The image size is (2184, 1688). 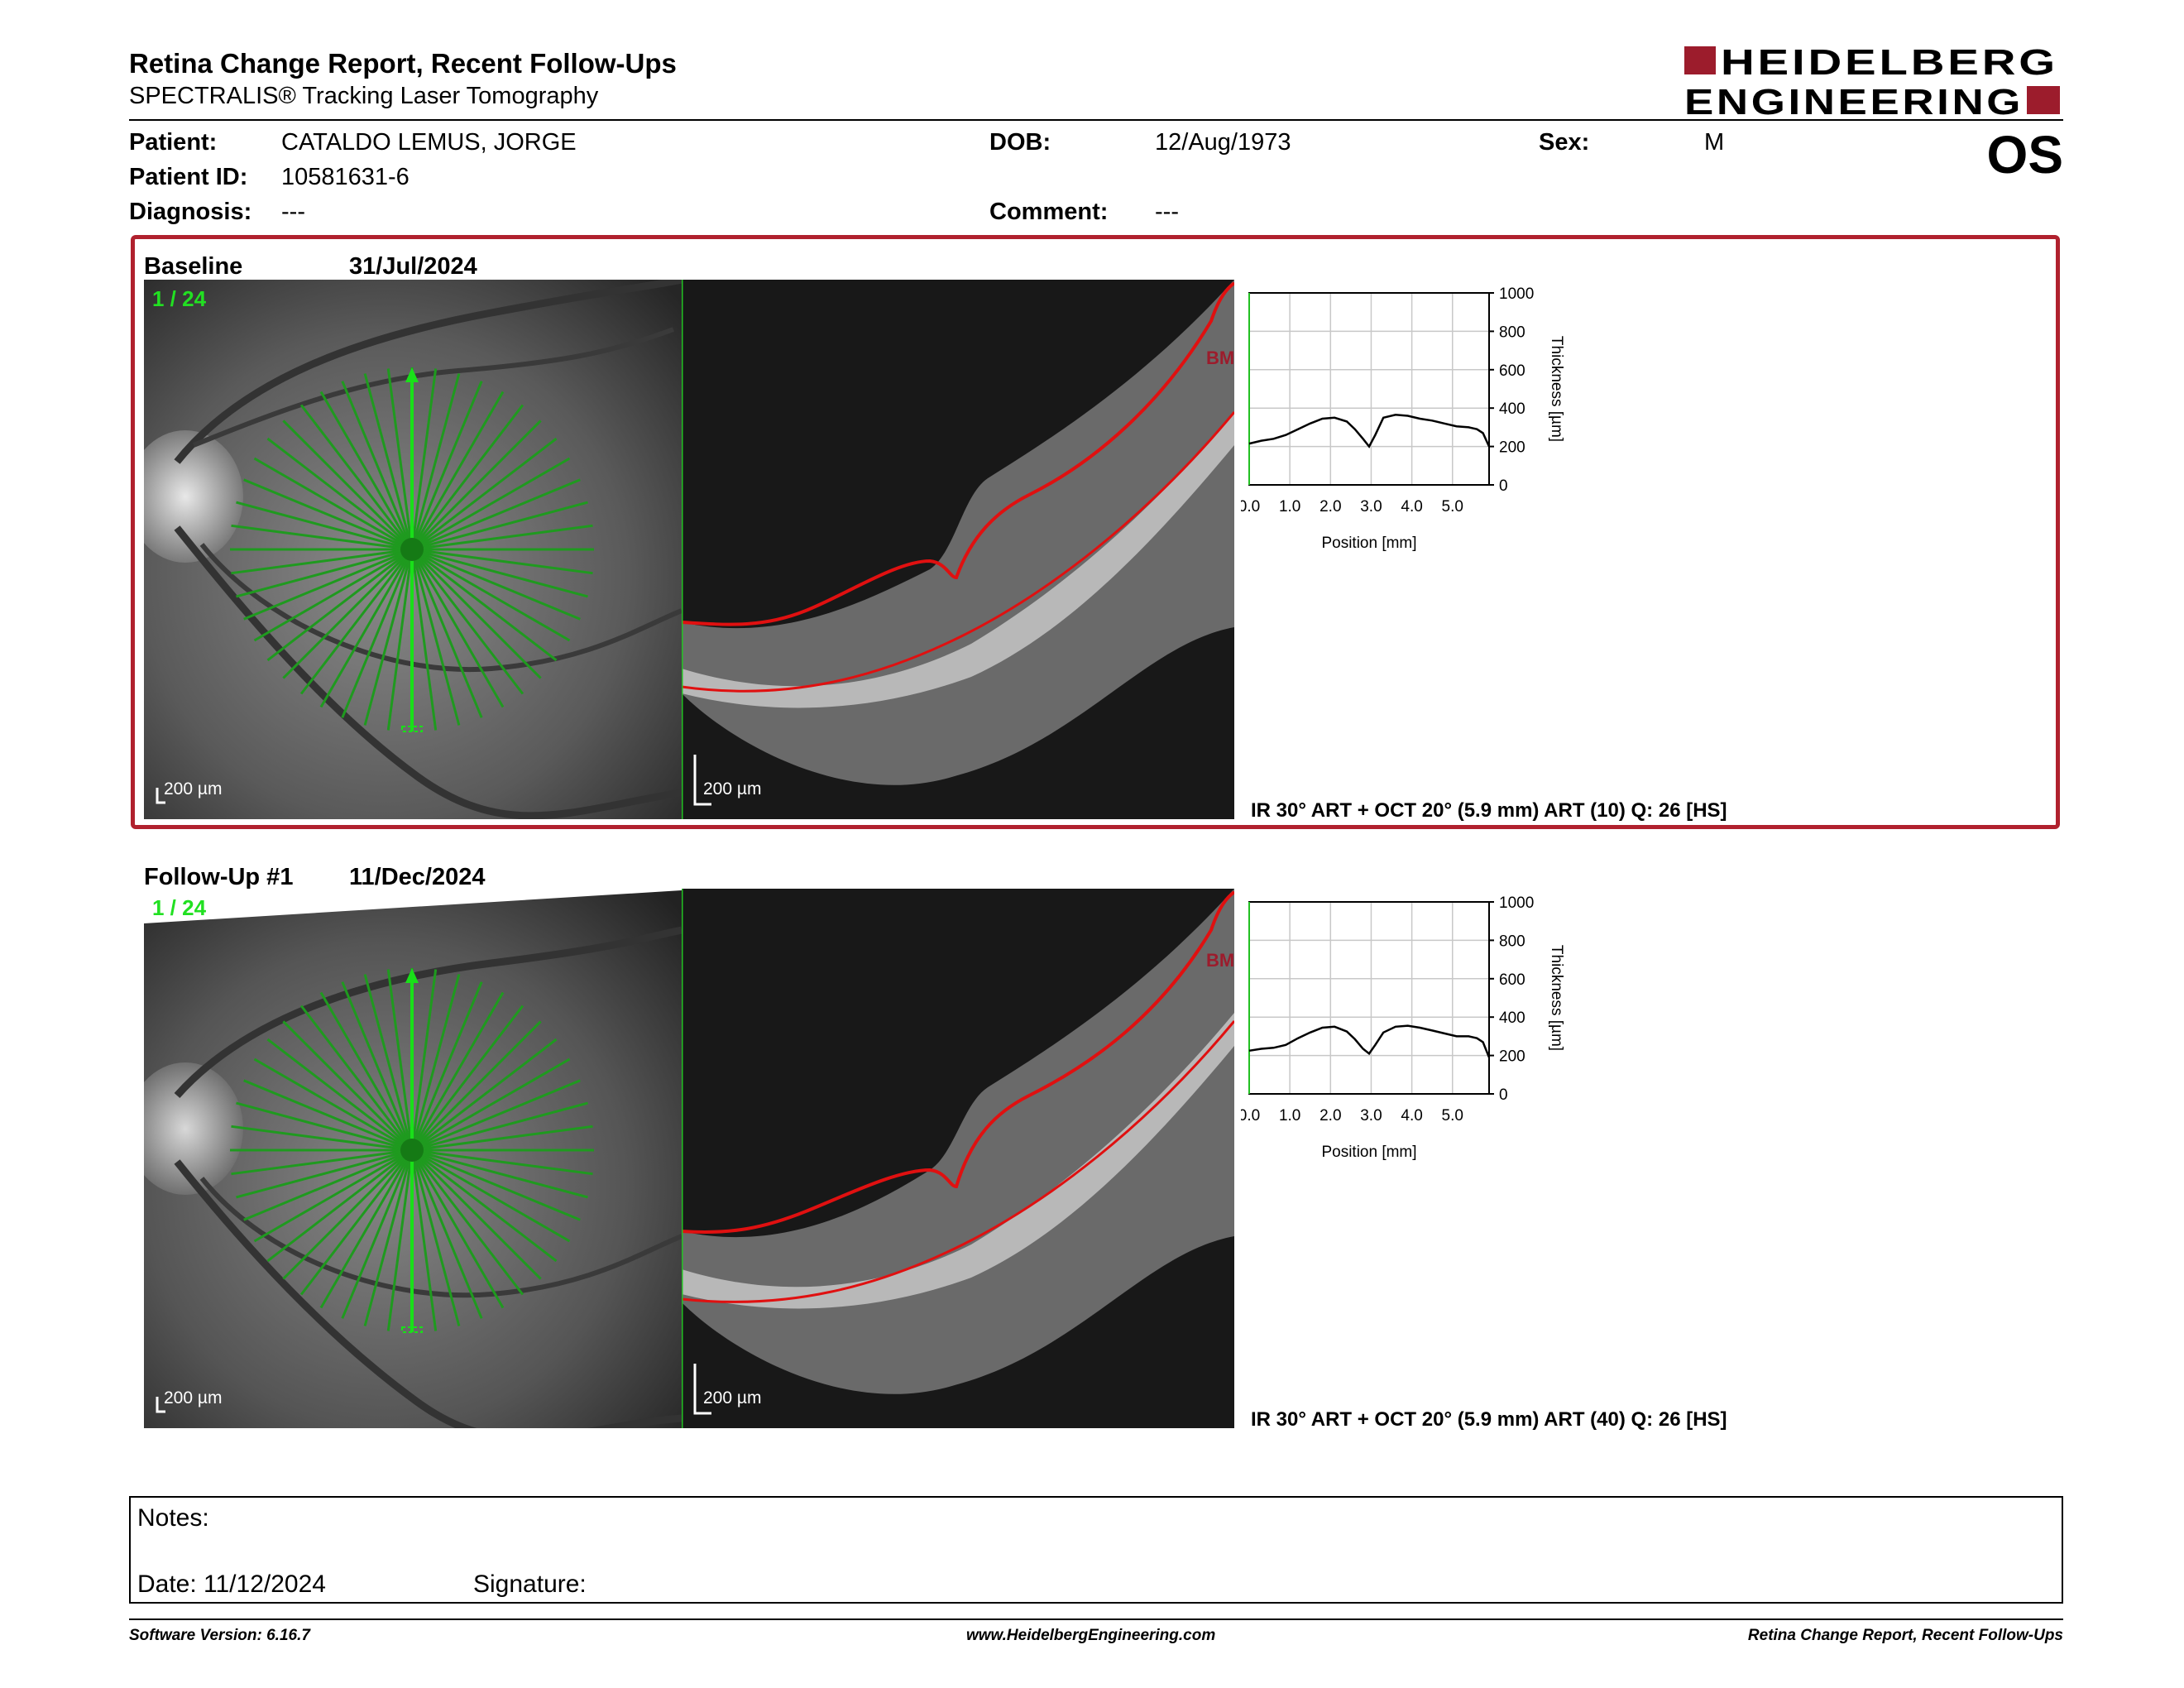 I want to click on comment-label: Comment:, so click(x=1049, y=212).